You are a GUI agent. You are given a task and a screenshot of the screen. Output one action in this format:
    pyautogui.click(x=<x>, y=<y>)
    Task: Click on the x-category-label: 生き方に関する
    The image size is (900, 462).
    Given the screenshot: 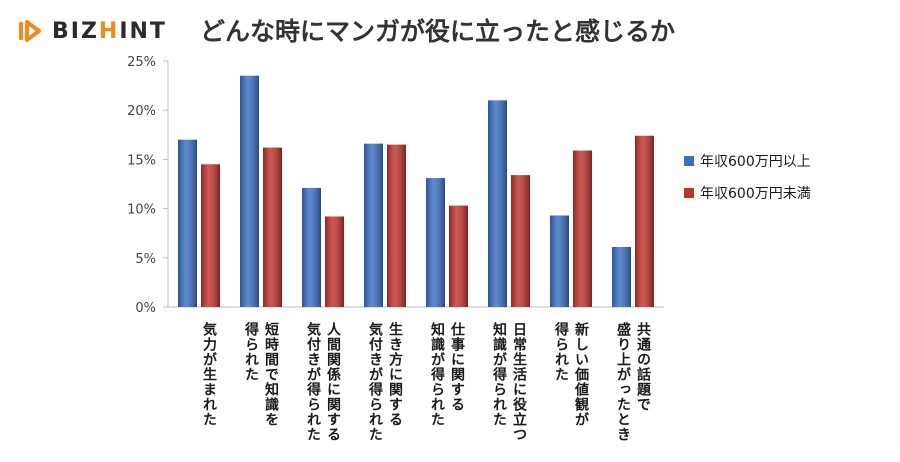 What is the action you would take?
    pyautogui.click(x=395, y=374)
    